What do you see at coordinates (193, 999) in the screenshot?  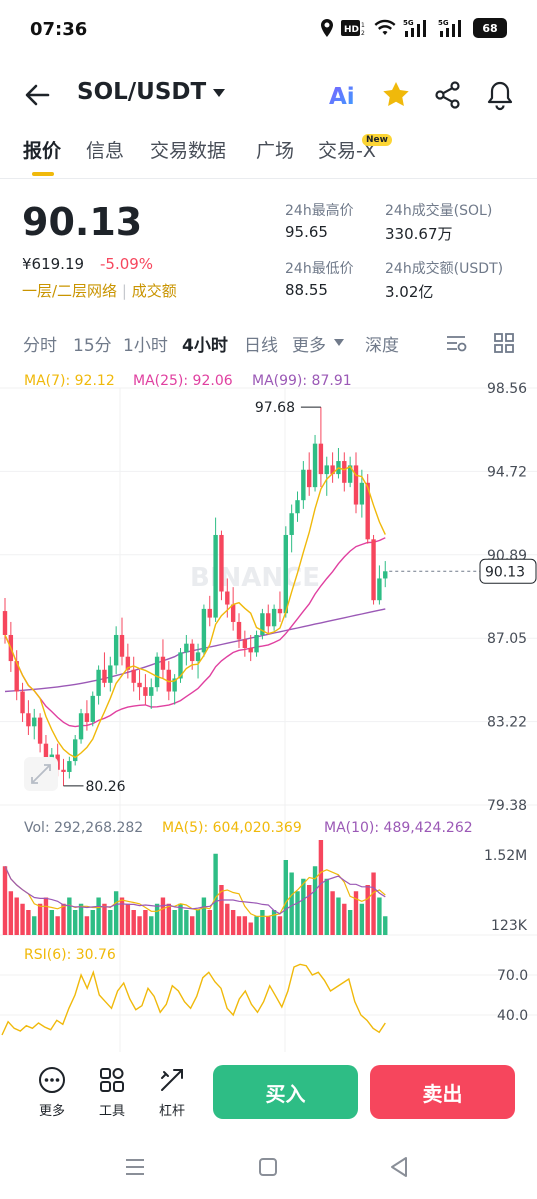 I see `rsi-series` at bounding box center [193, 999].